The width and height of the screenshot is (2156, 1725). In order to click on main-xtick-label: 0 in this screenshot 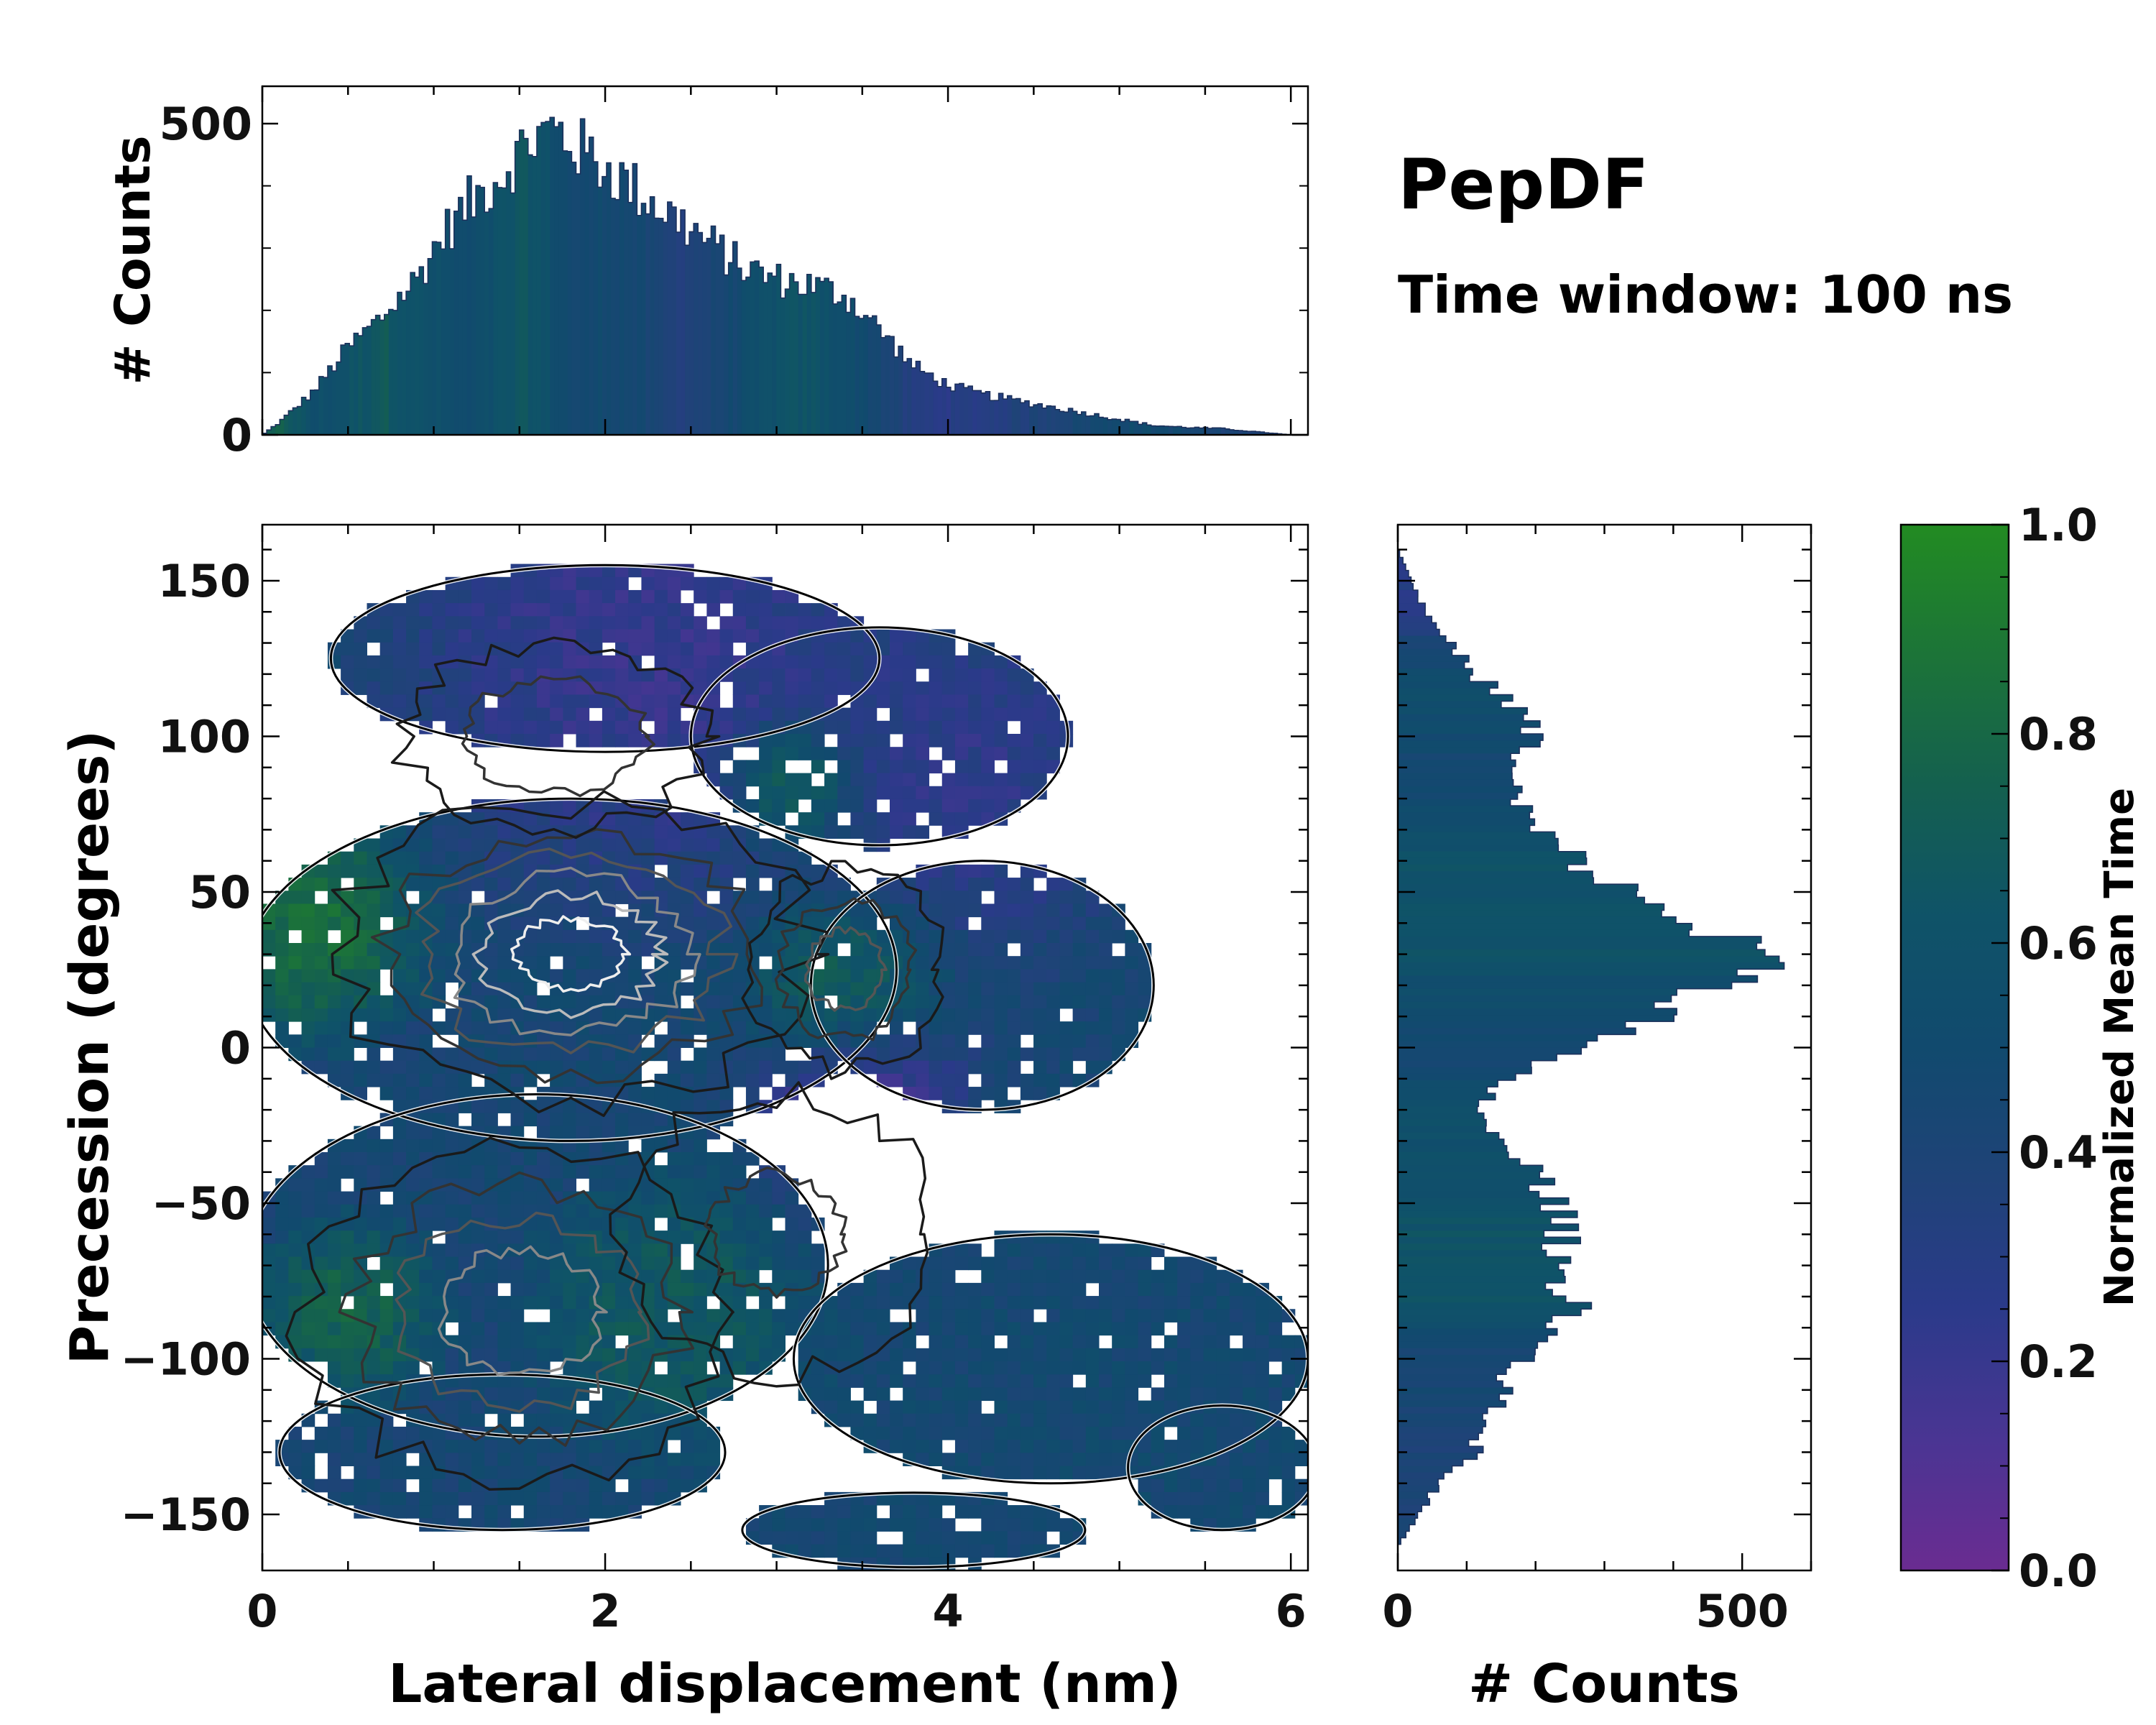, I will do `click(262, 1611)`.